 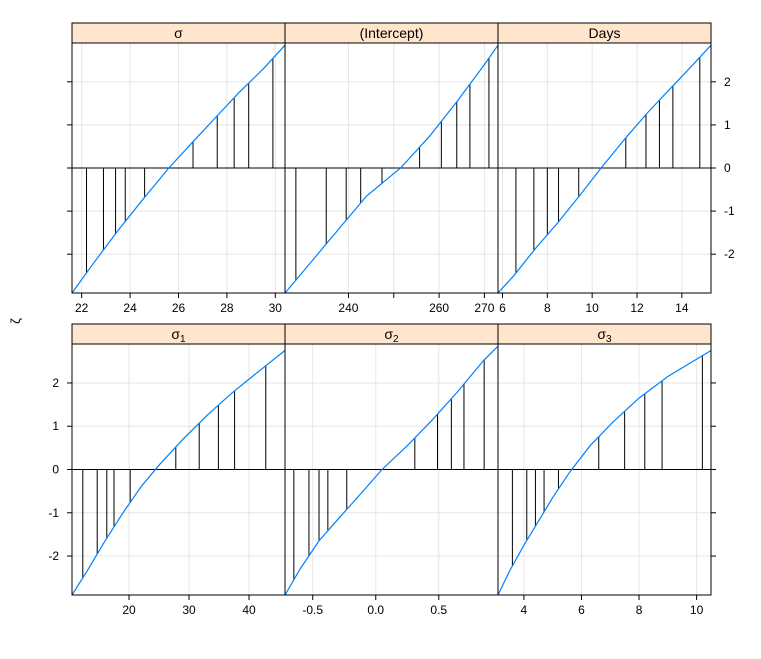 I want to click on panel-5: σ2-0.5 0.0 0.5, so click(x=391, y=470).